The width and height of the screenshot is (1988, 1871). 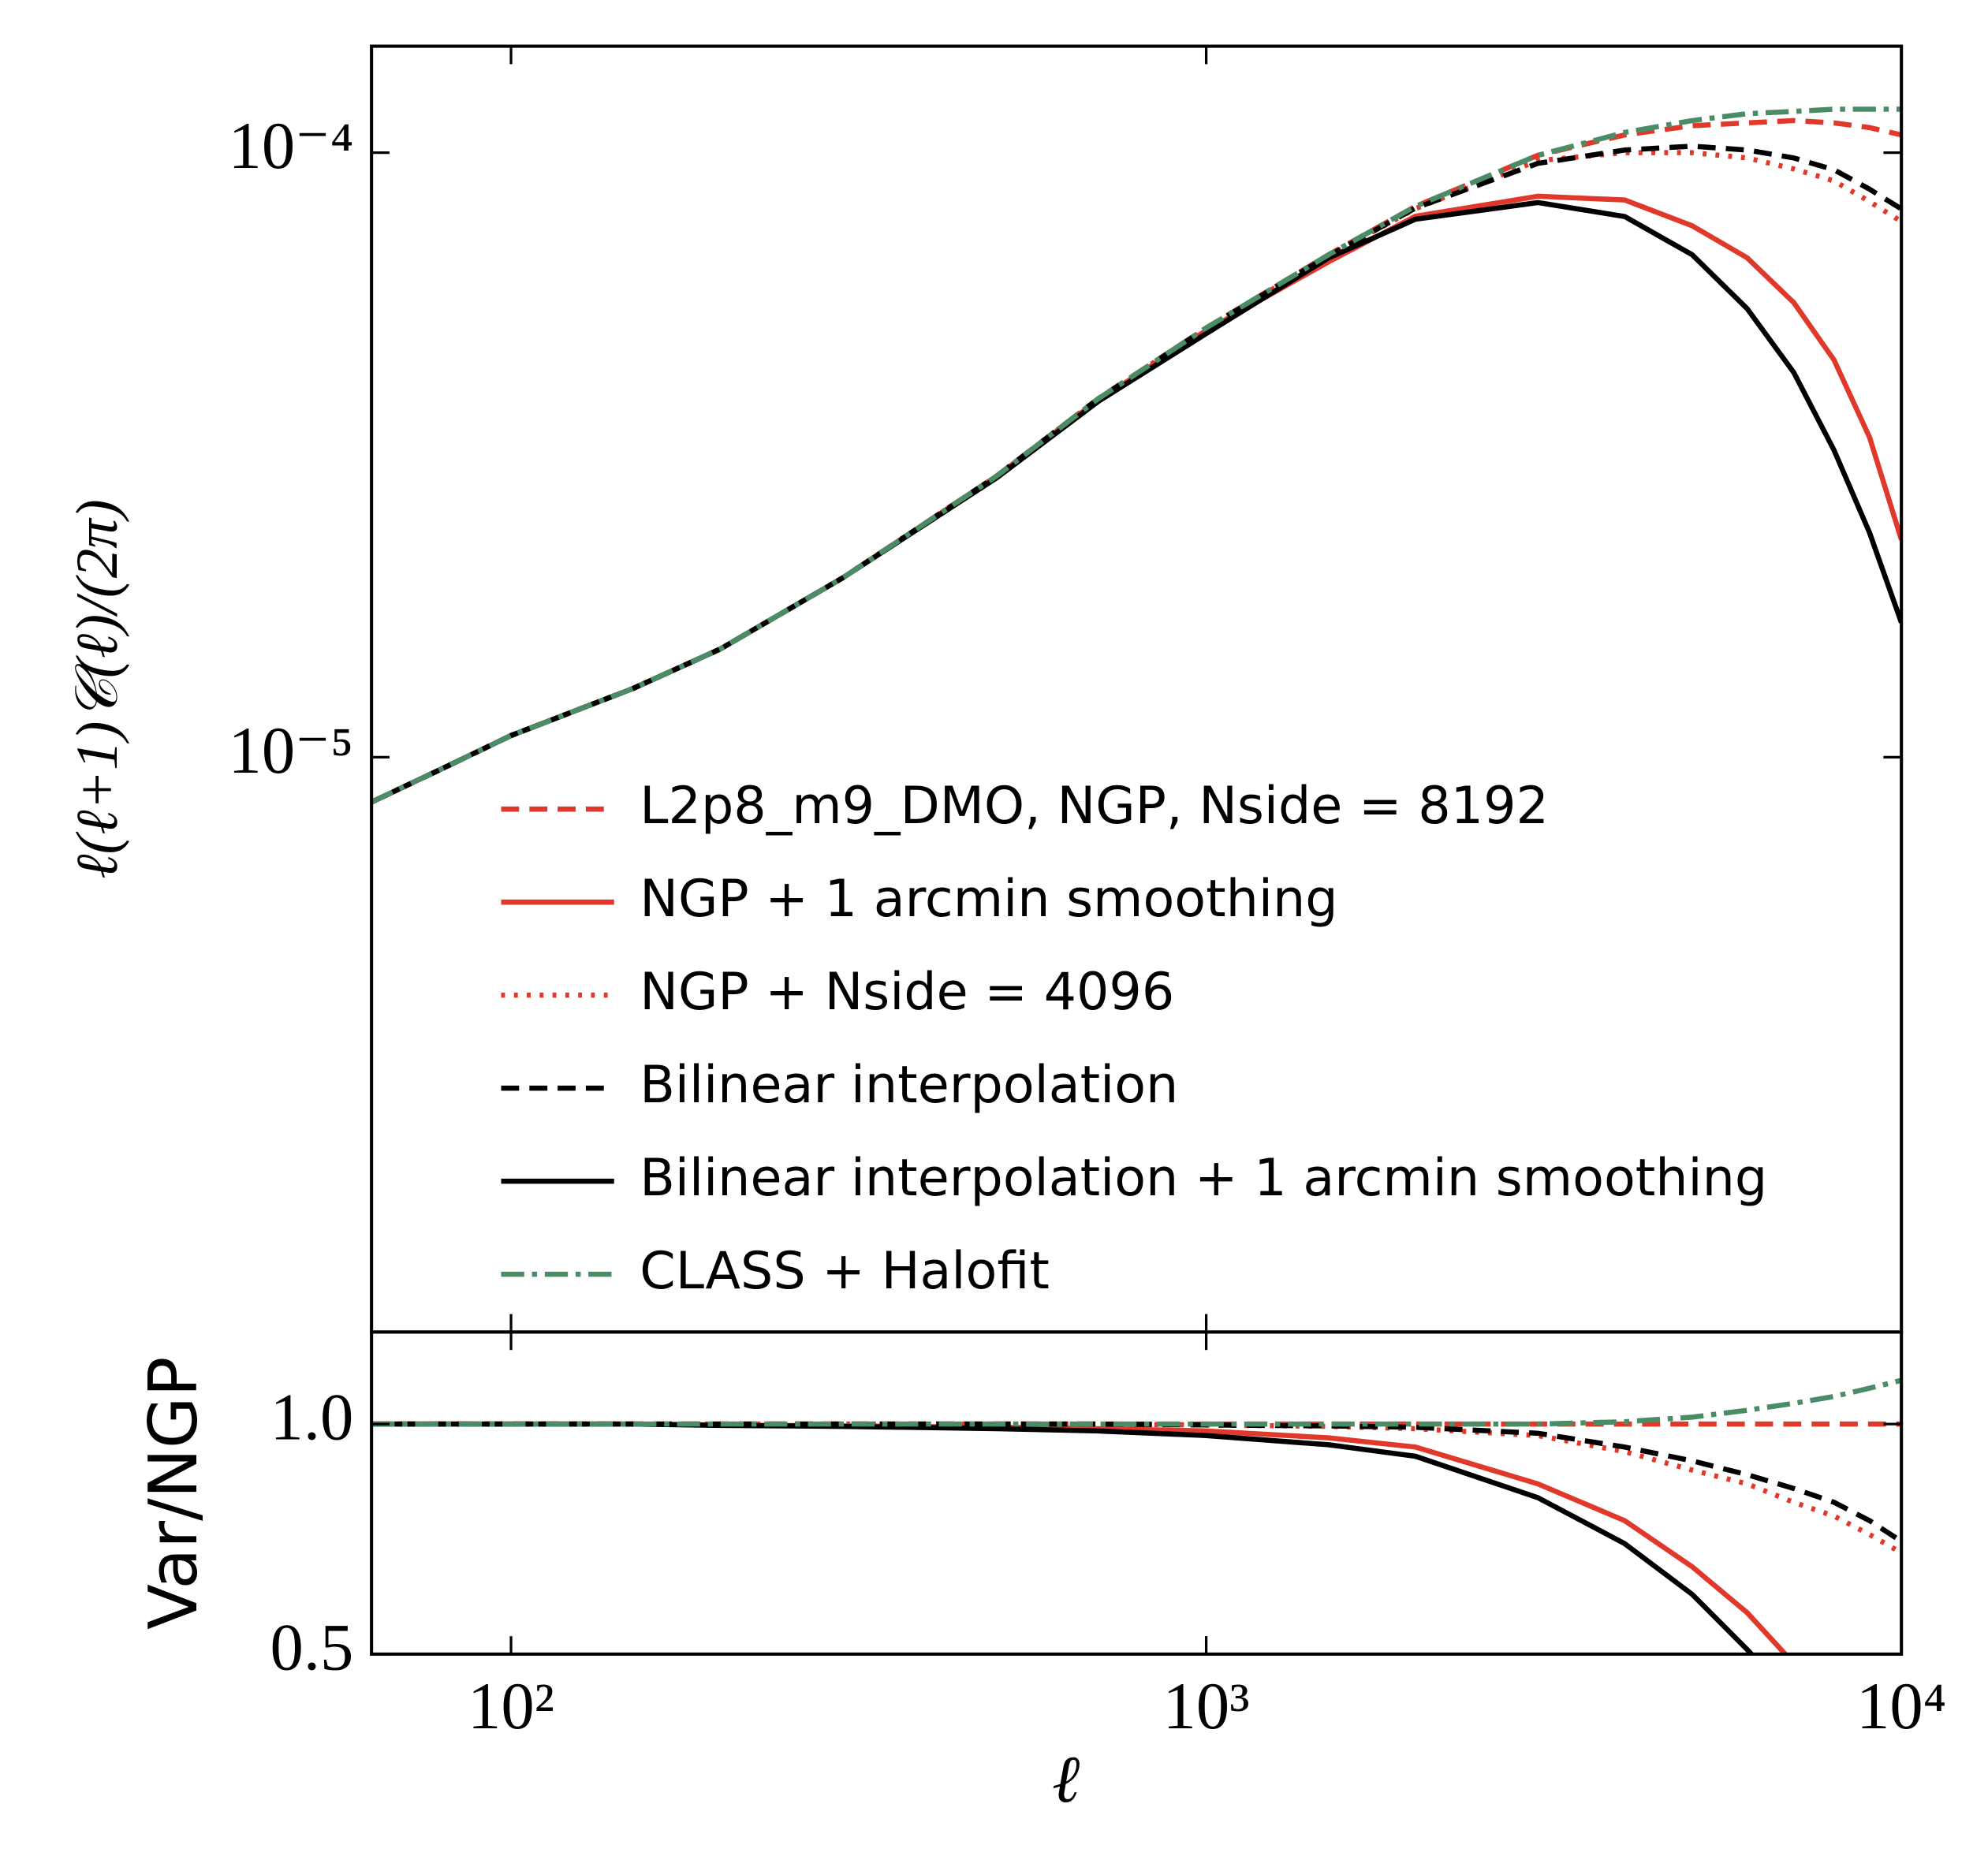 What do you see at coordinates (1206, 1706) in the screenshot?
I see `x-tick-label: 10³` at bounding box center [1206, 1706].